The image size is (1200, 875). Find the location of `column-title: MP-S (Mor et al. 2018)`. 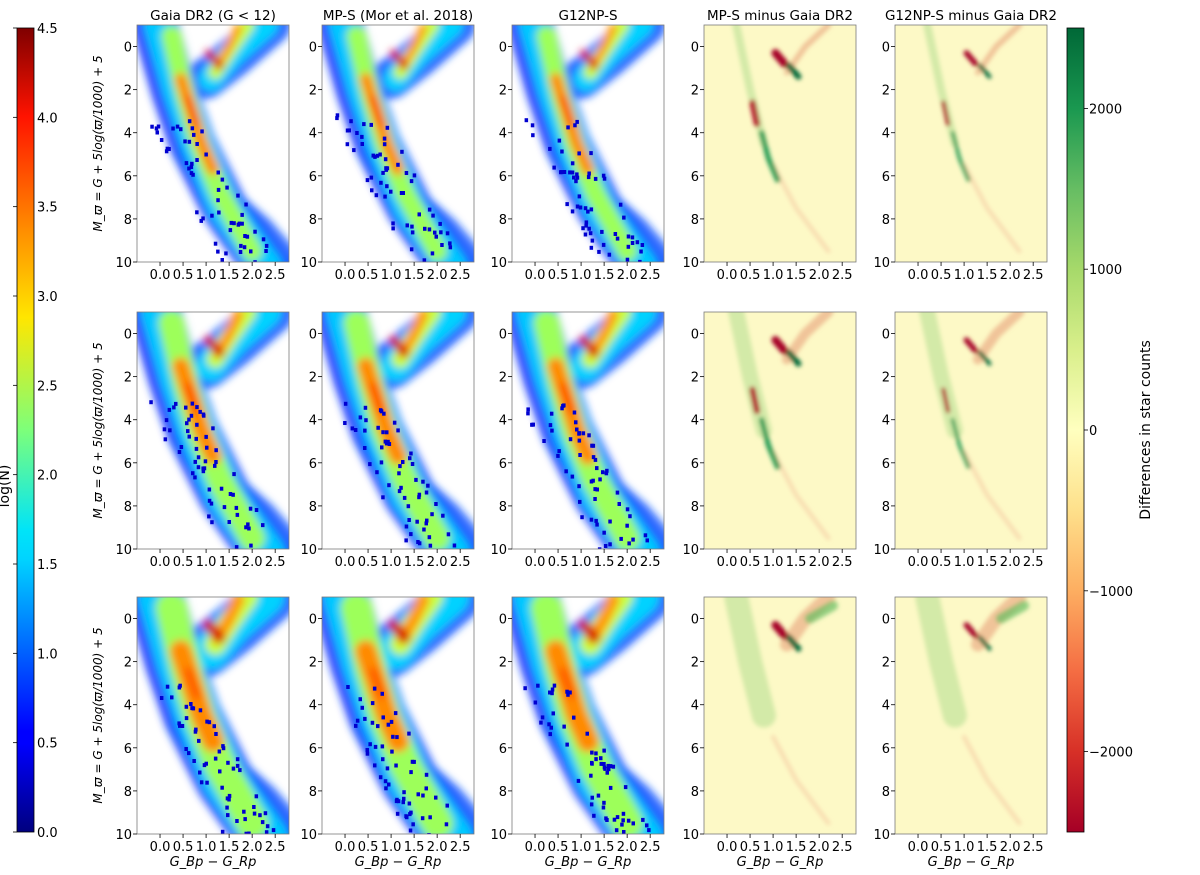

column-title: MP-S (Mor et al. 2018) is located at coordinates (398, 16).